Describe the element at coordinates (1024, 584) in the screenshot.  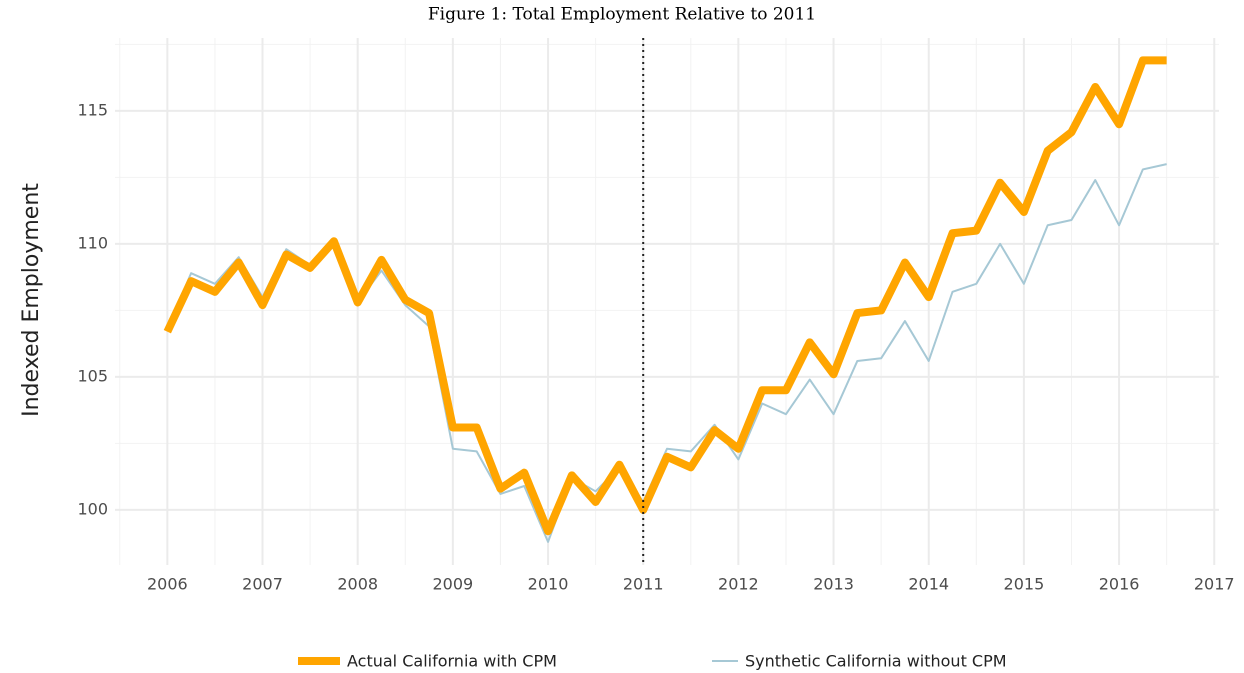
I see `x-tick-label: 2015` at that location.